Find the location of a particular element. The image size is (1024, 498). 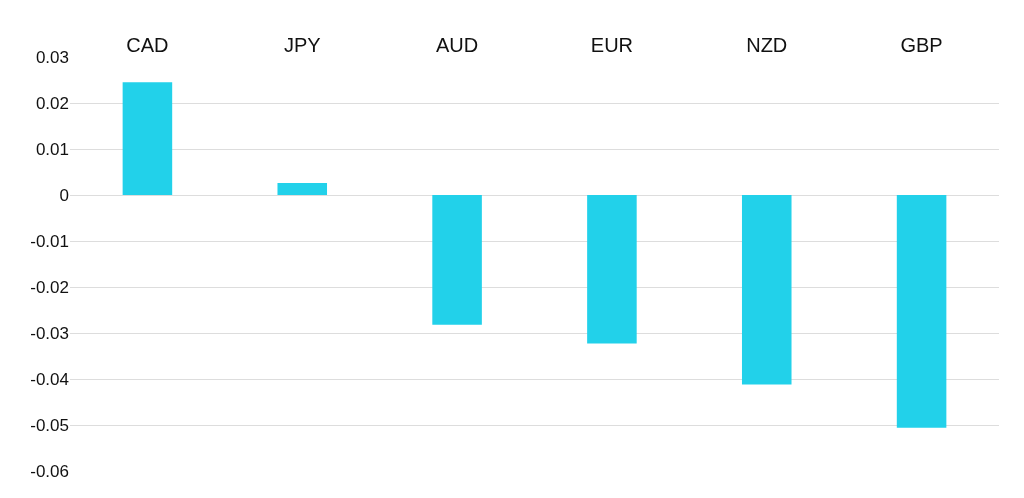

y-tick-label: -0.05 is located at coordinates (49, 425).